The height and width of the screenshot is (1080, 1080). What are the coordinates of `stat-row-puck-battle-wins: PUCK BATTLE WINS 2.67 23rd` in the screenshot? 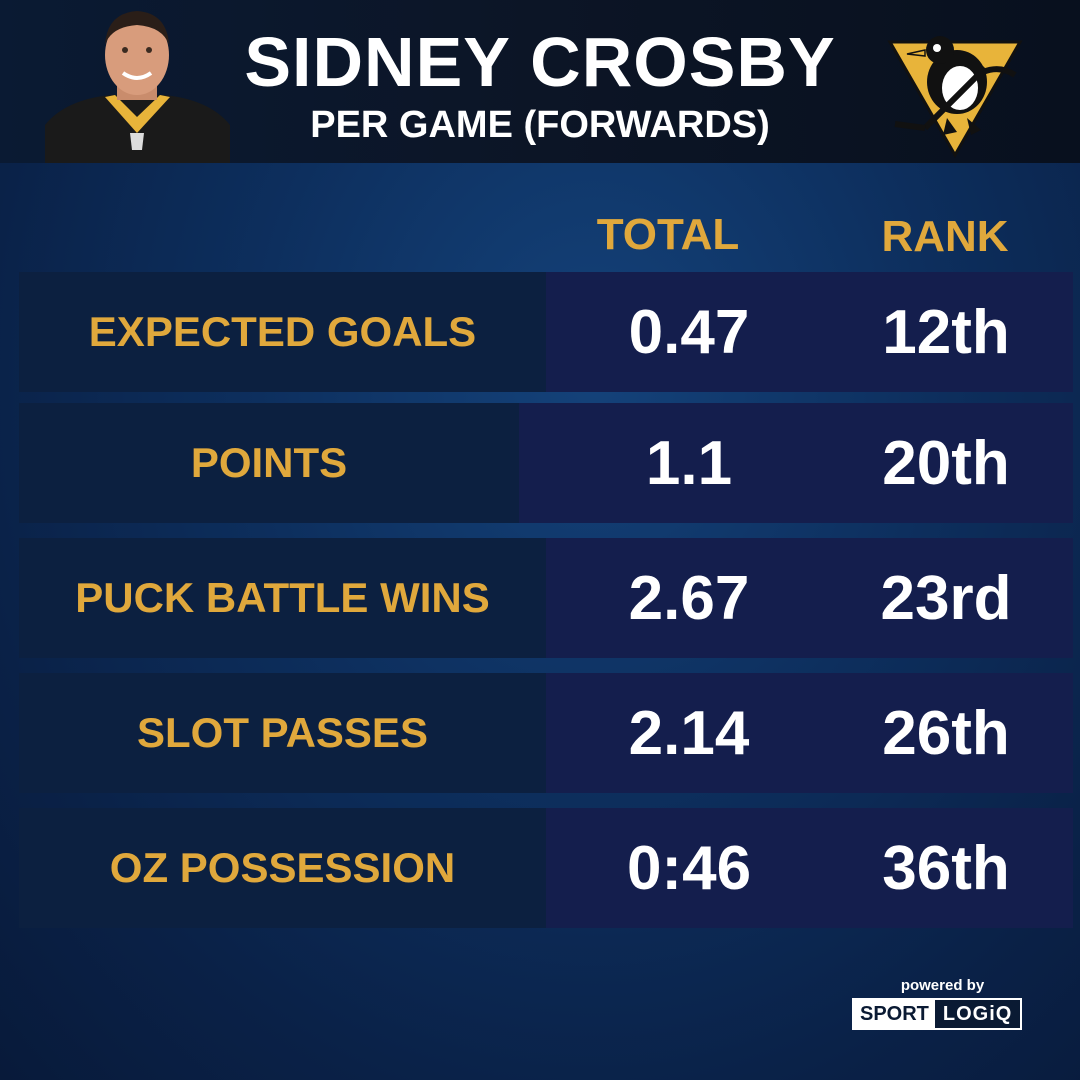 It's located at (546, 598).